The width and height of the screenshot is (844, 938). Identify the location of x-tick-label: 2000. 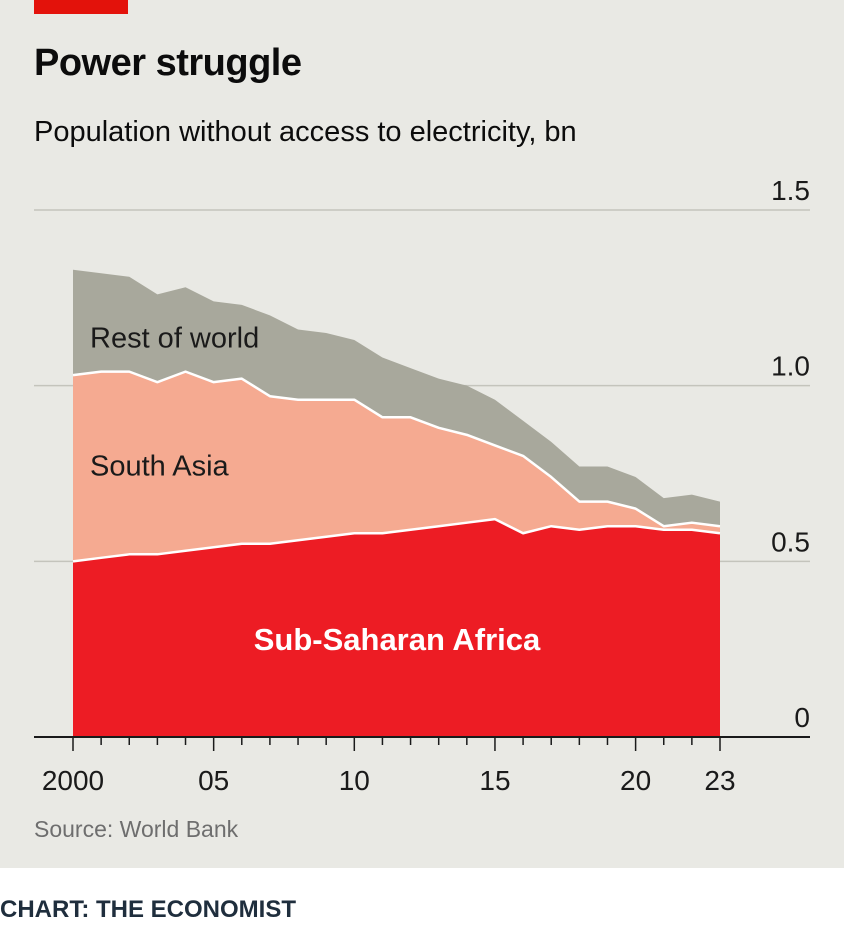
(73, 780).